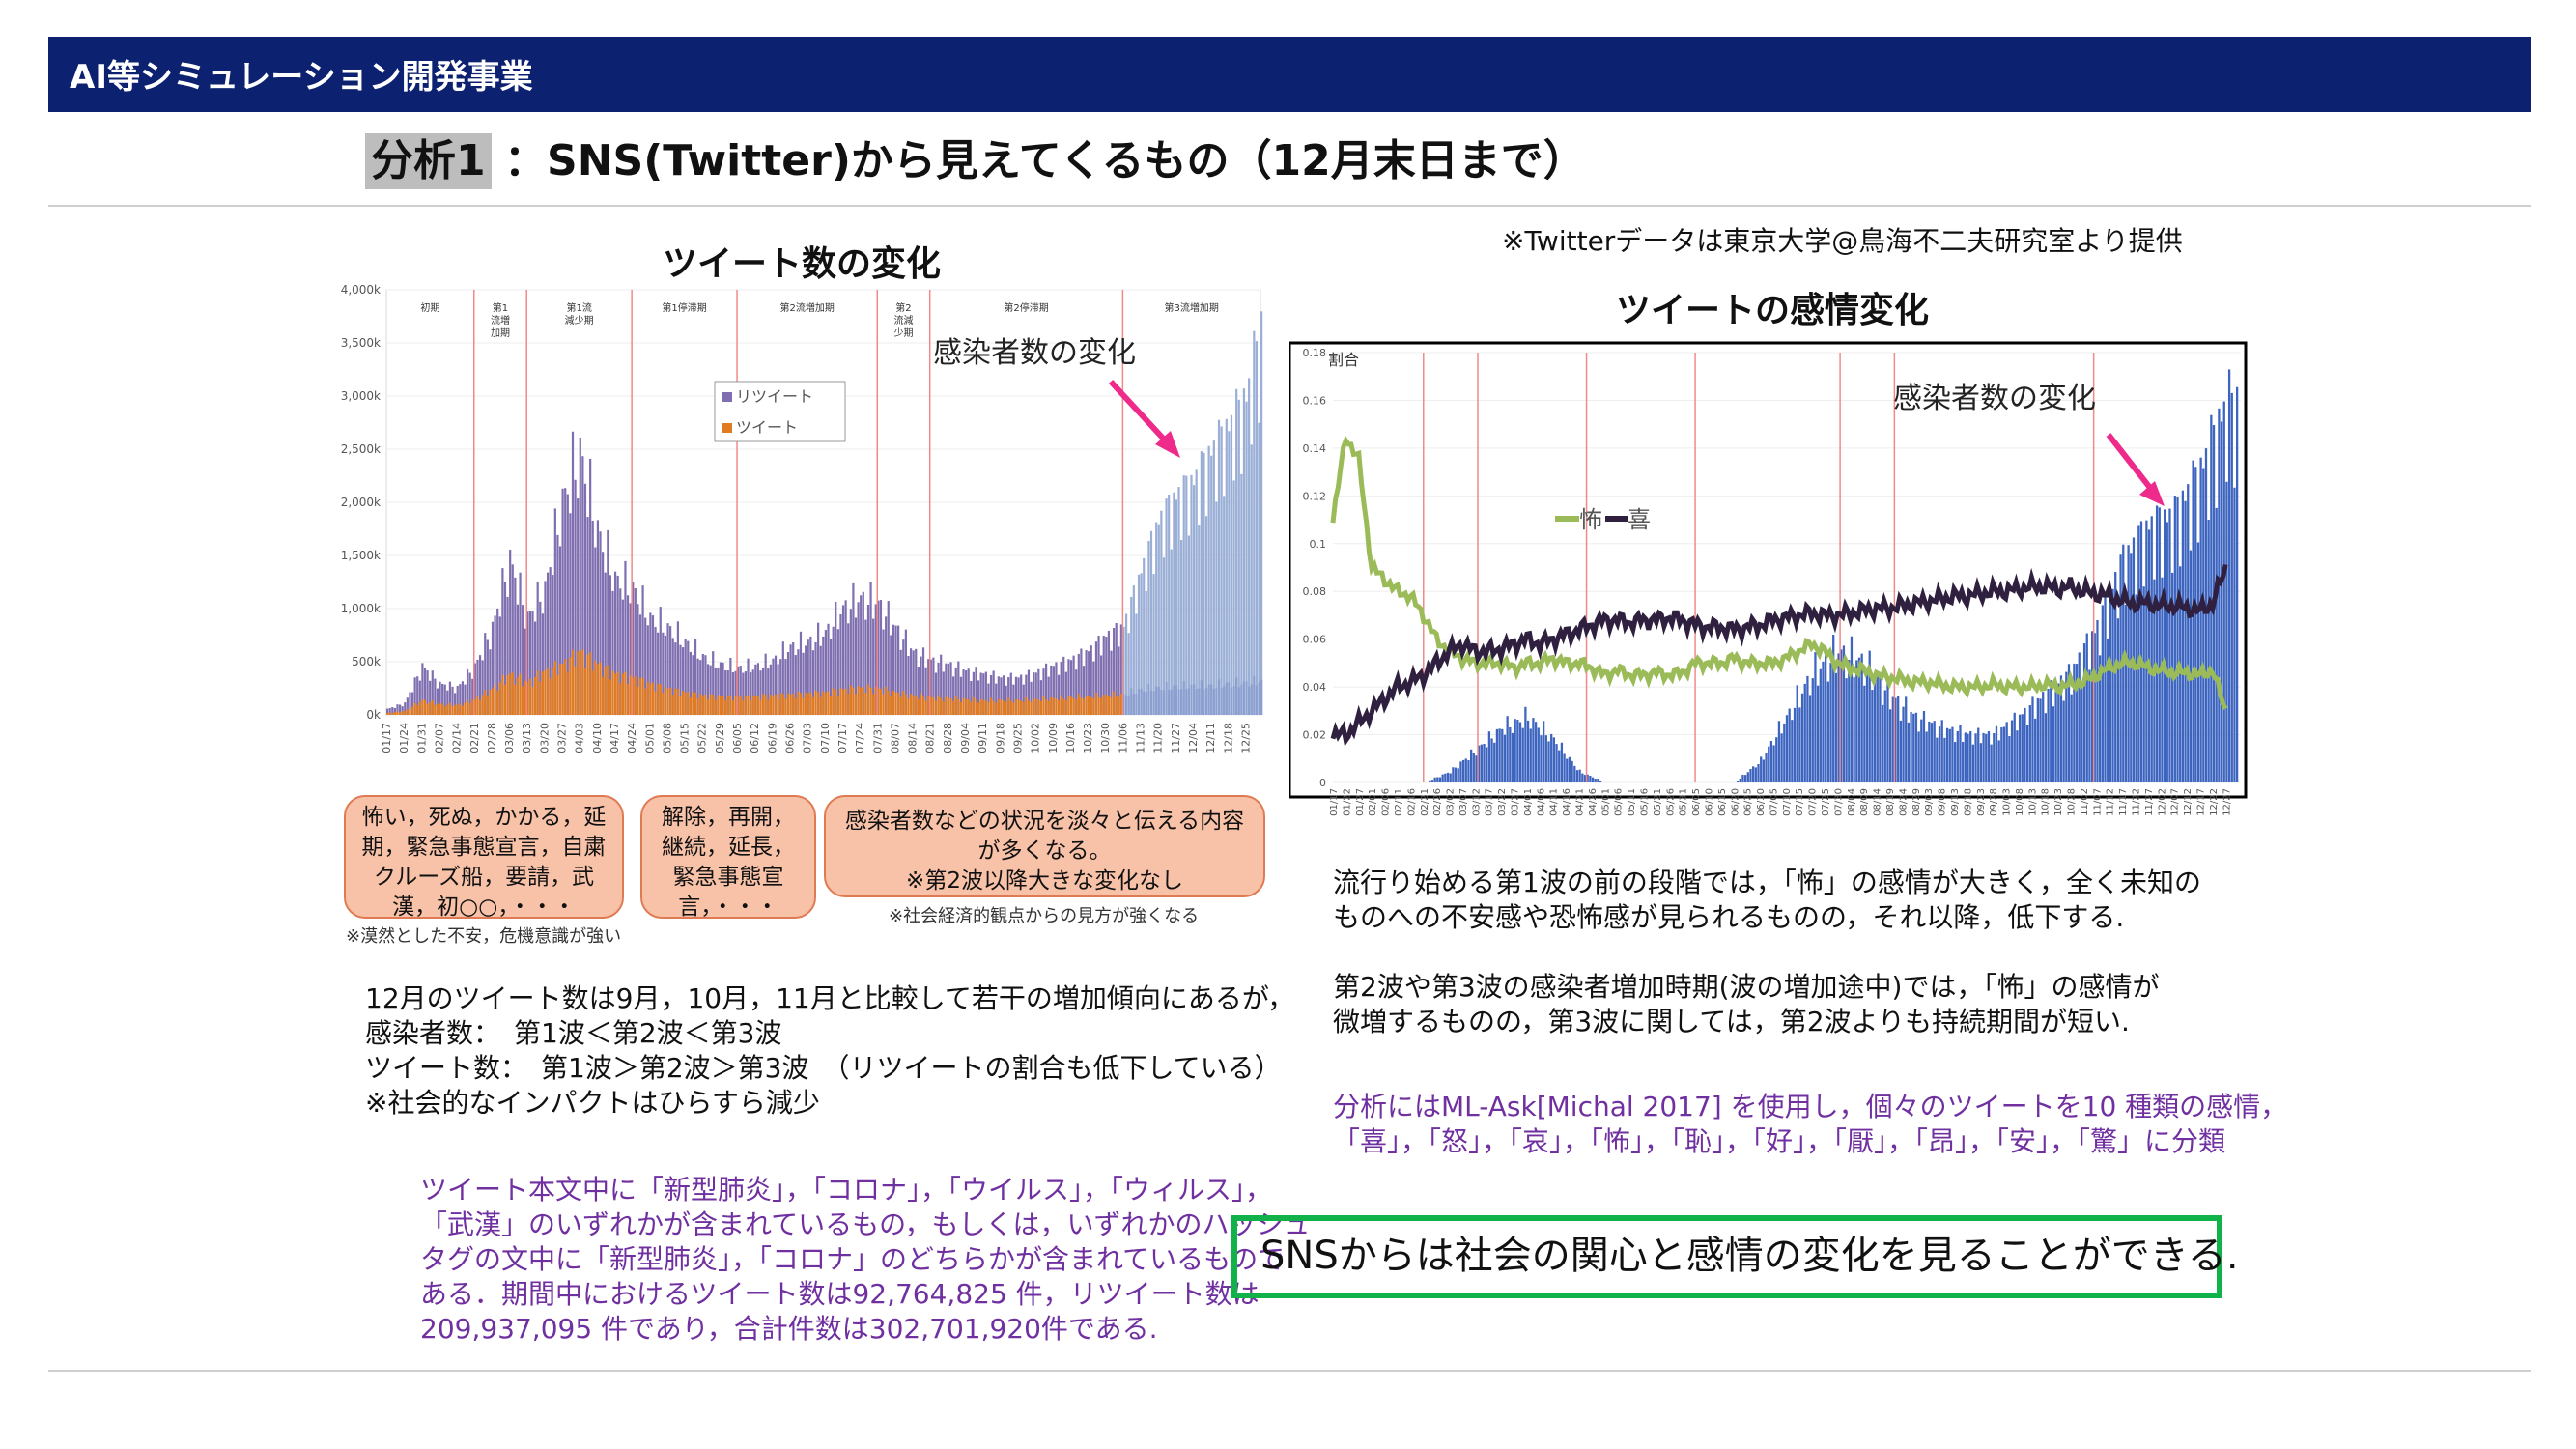  What do you see at coordinates (2085, 802) in the screenshot?
I see `chart2-x-tick-label: 11/02` at bounding box center [2085, 802].